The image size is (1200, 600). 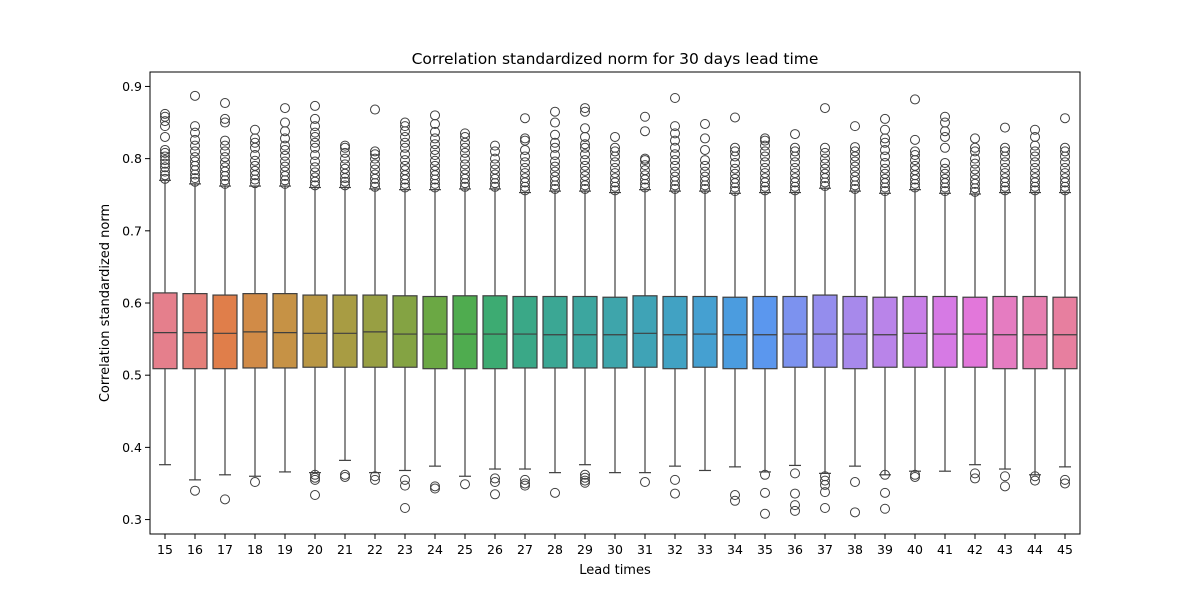 I want to click on x-tick-label: 24, so click(x=435, y=549).